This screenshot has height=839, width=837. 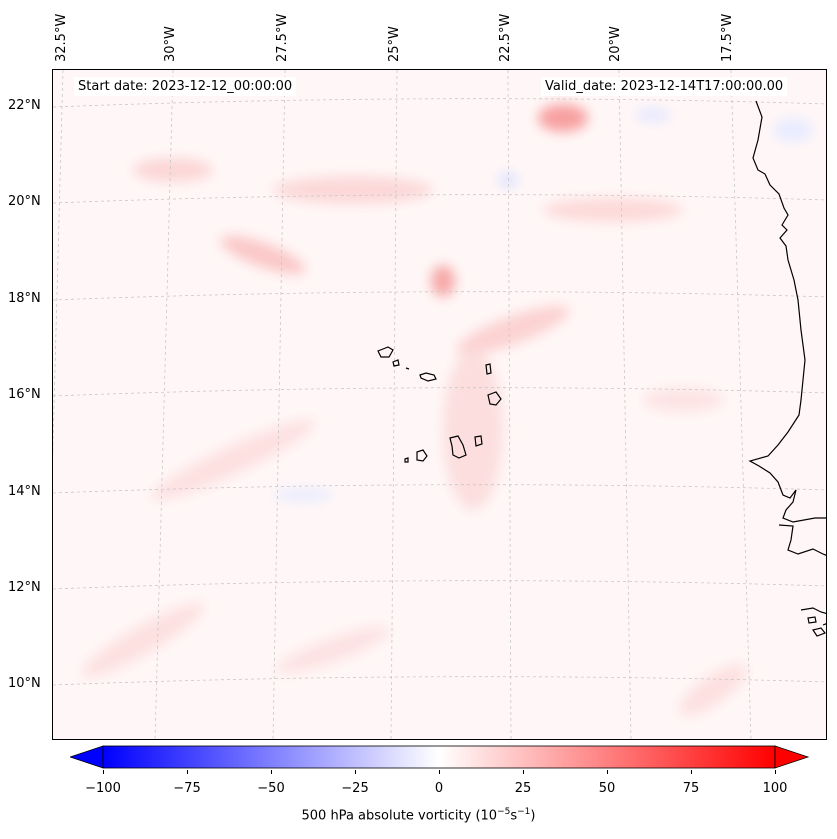 I want to click on colorbar-label: 500 hPa absolute vorticity (10−5s−1), so click(x=418, y=815).